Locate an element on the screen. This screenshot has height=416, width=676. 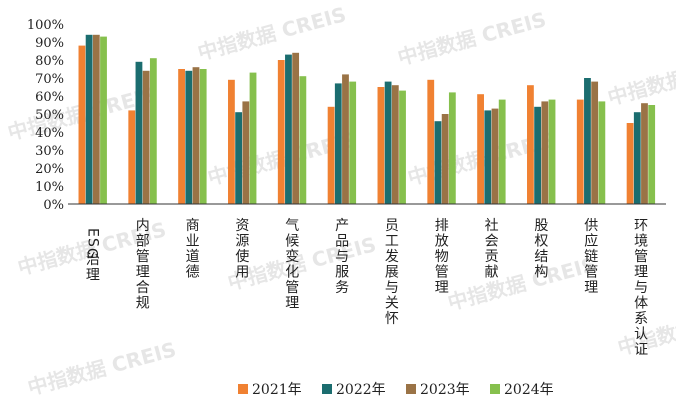
y-axis-ticks: 0% 10% 20% 30% 40% 50% 60% 70% 80% 90% 100% is located at coordinates (45, 115).